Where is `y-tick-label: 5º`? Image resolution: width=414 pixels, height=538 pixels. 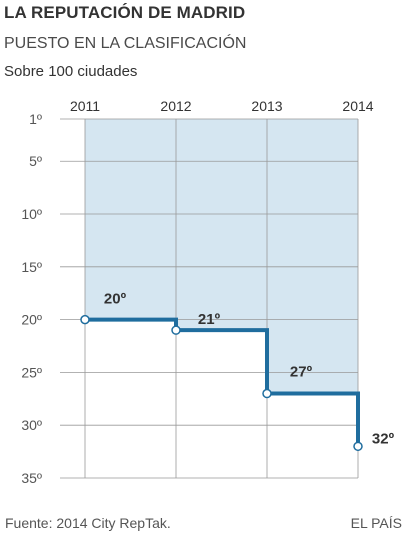 y-tick-label: 5º is located at coordinates (35, 161).